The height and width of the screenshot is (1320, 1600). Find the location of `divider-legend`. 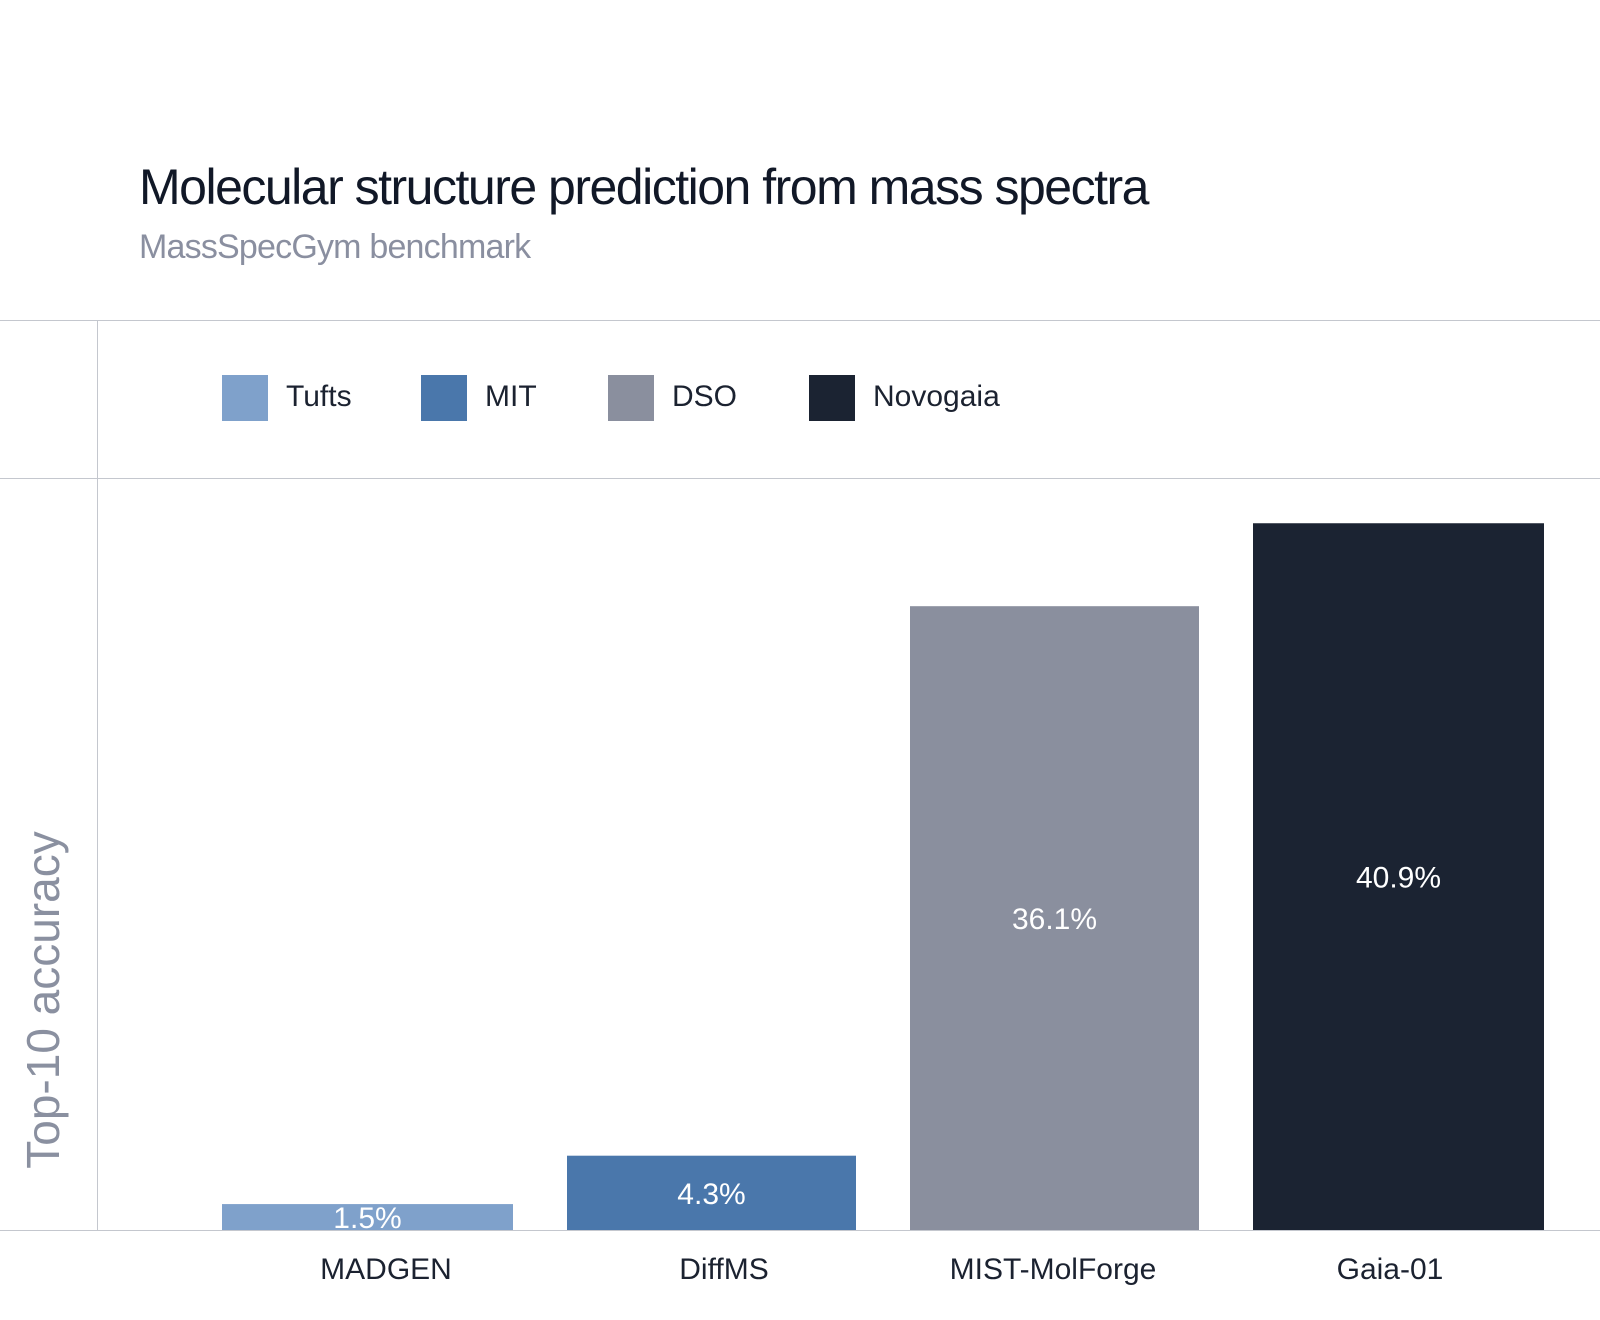

divider-legend is located at coordinates (800, 478).